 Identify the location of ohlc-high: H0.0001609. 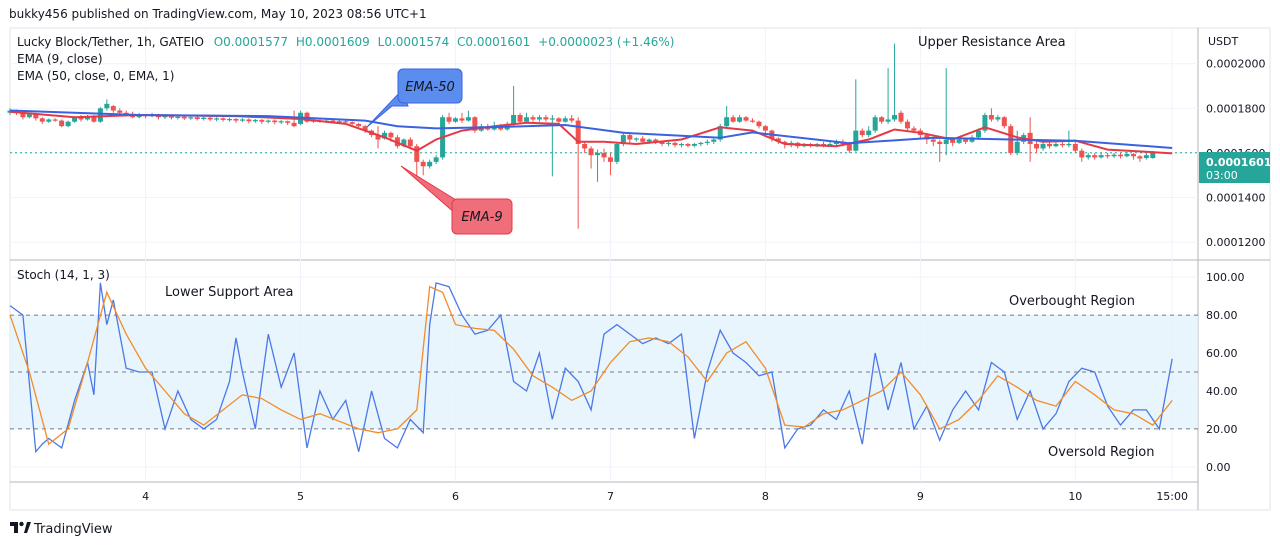
(333, 42).